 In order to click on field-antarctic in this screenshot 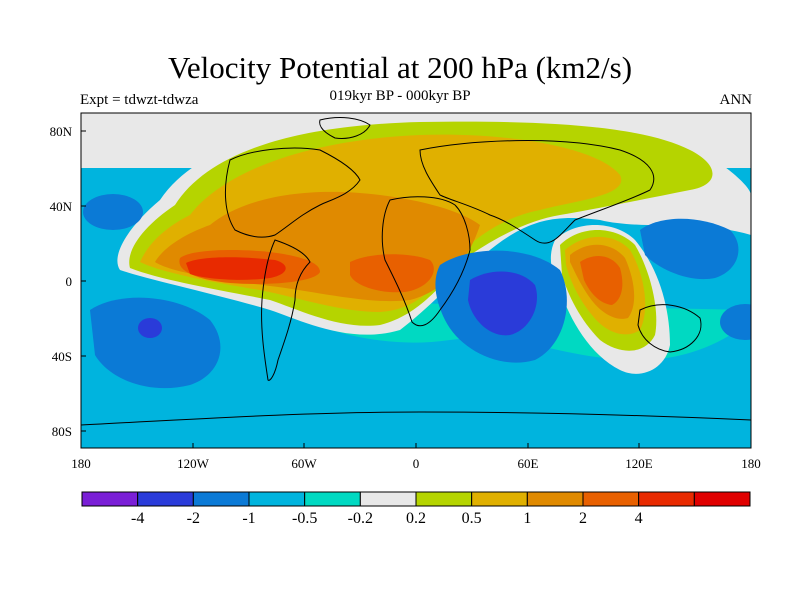, I will do `click(416, 424)`.